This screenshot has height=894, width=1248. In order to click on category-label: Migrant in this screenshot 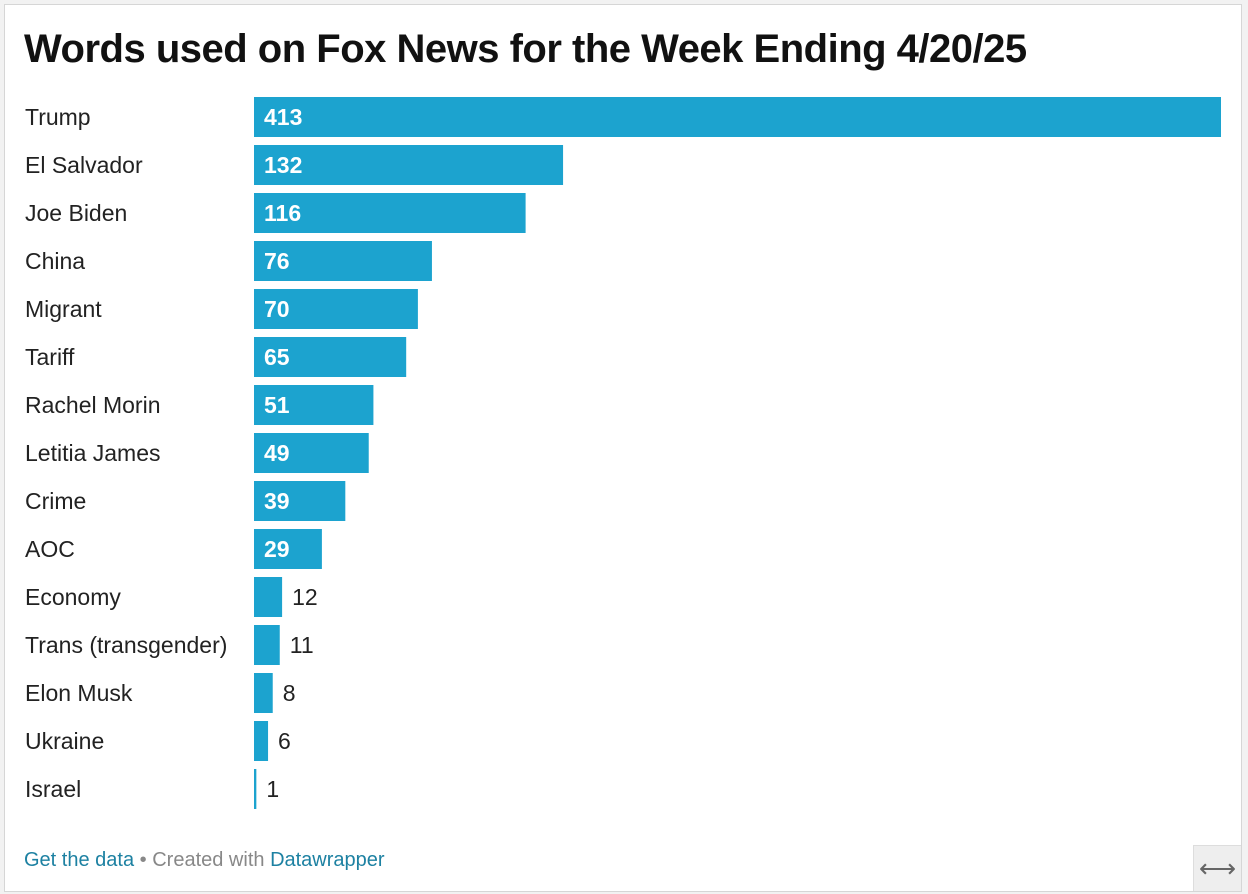, I will do `click(63, 309)`.